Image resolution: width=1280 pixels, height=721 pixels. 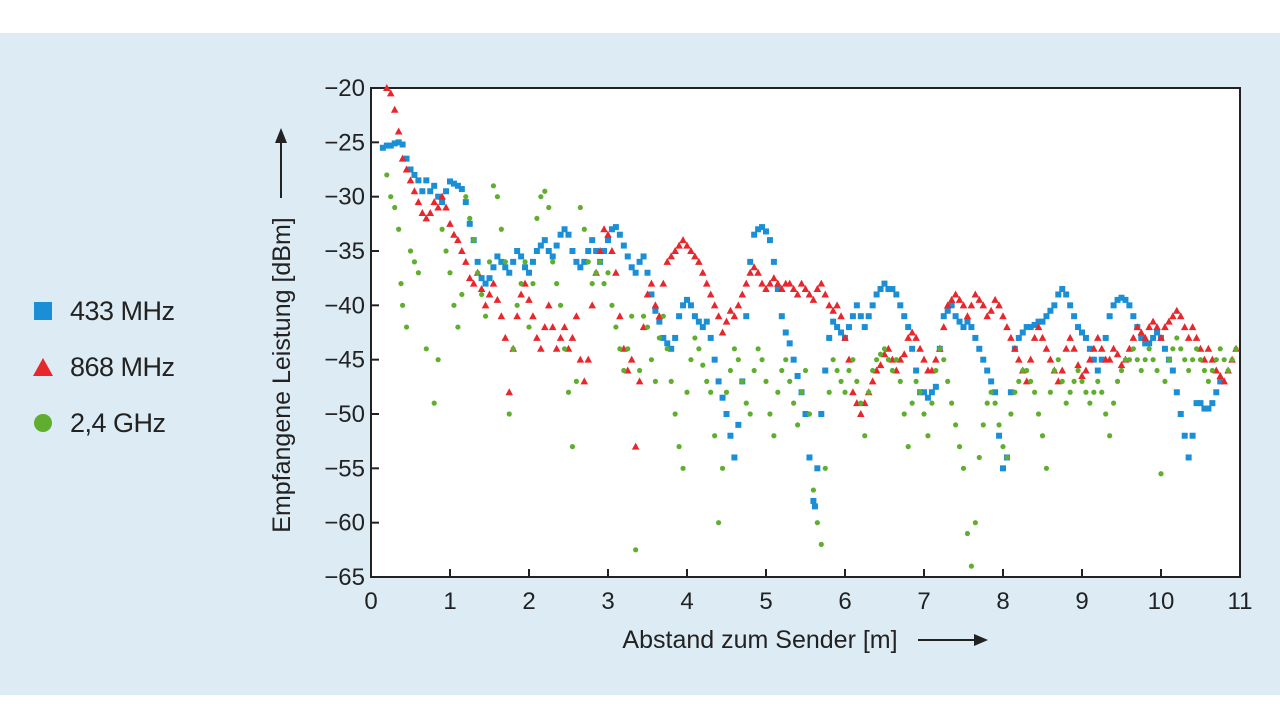 I want to click on x-axis-title: Abstand zum Sender [m], so click(x=759, y=640).